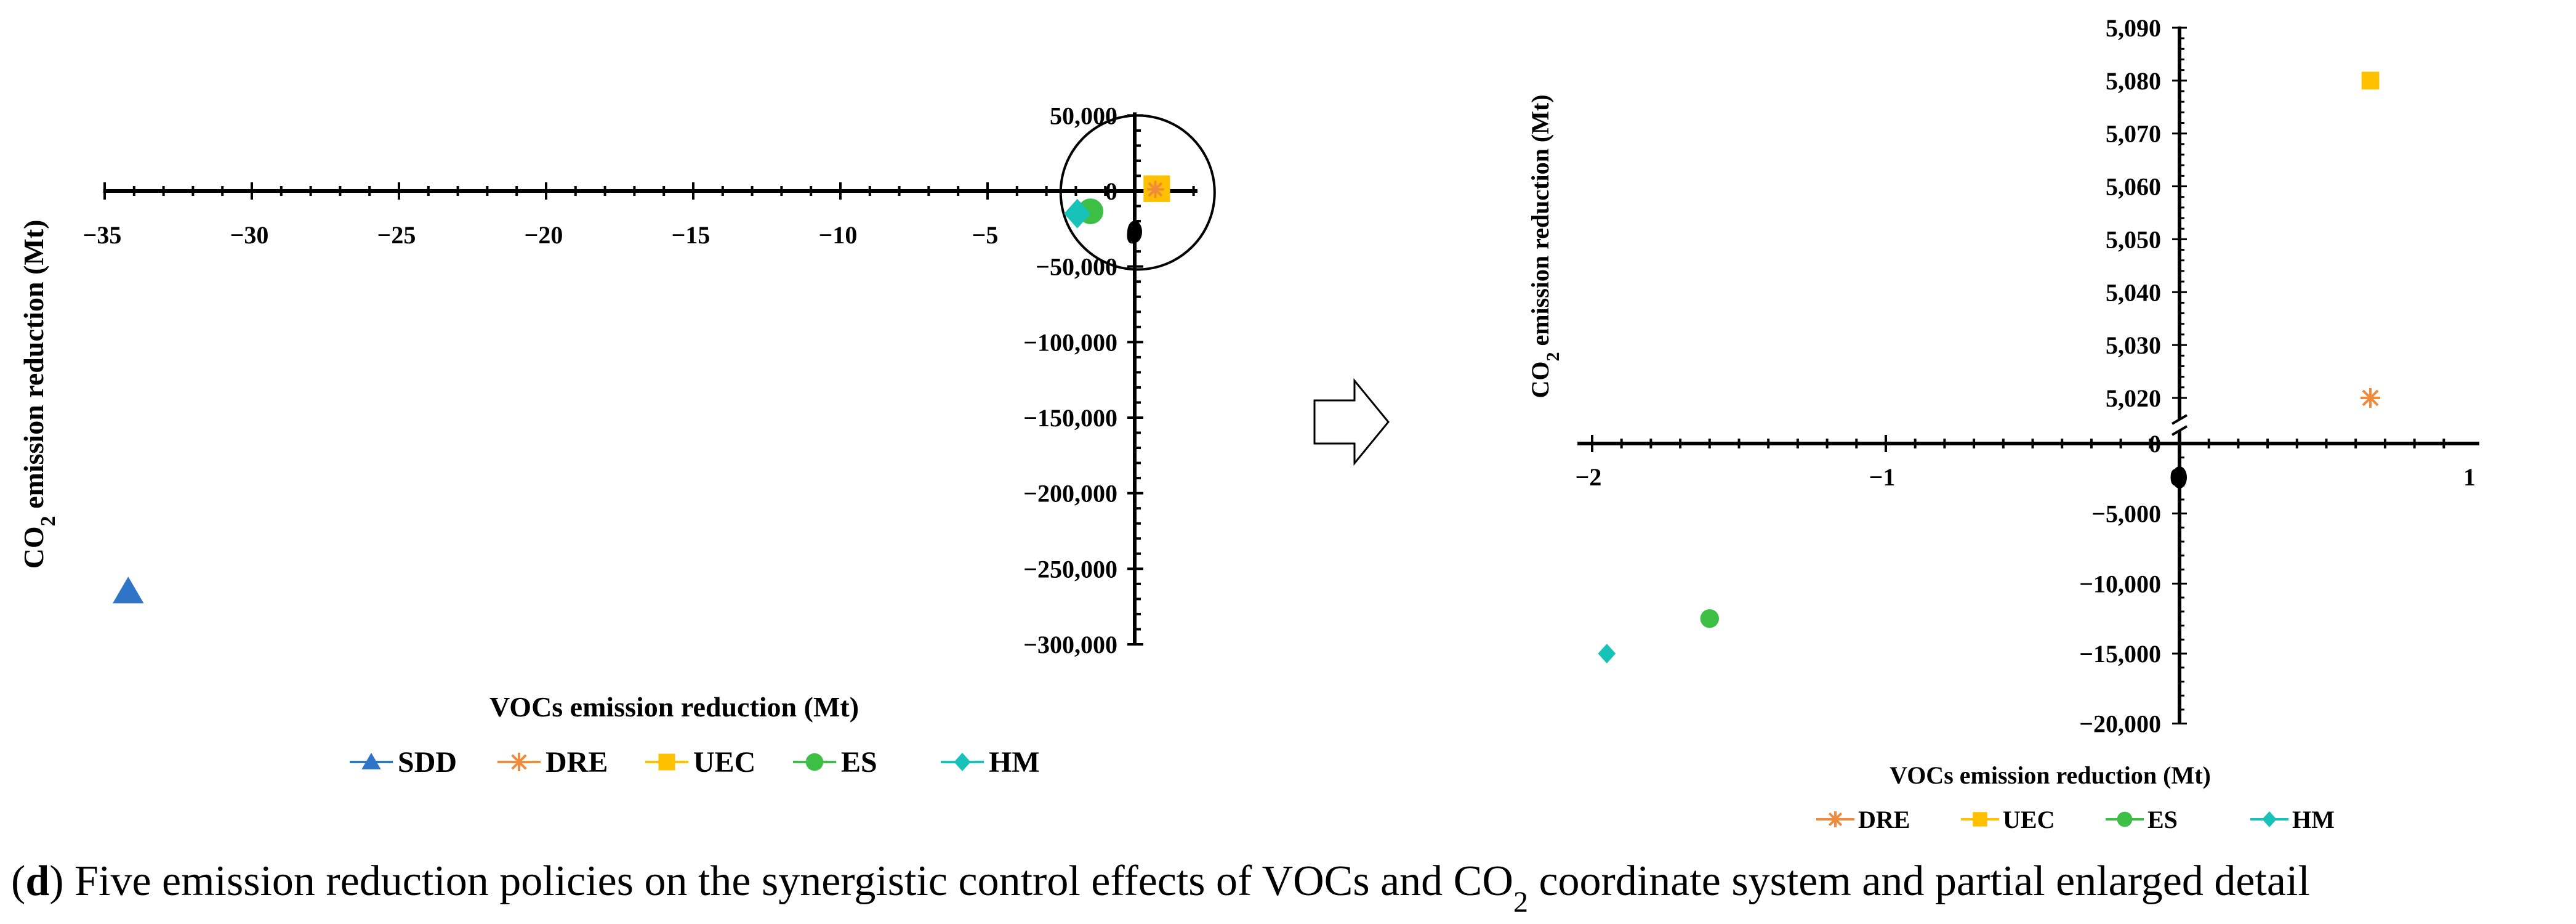 The height and width of the screenshot is (924, 2576). What do you see at coordinates (48, 521) in the screenshot?
I see `main-y-axis-title-sub: 2` at bounding box center [48, 521].